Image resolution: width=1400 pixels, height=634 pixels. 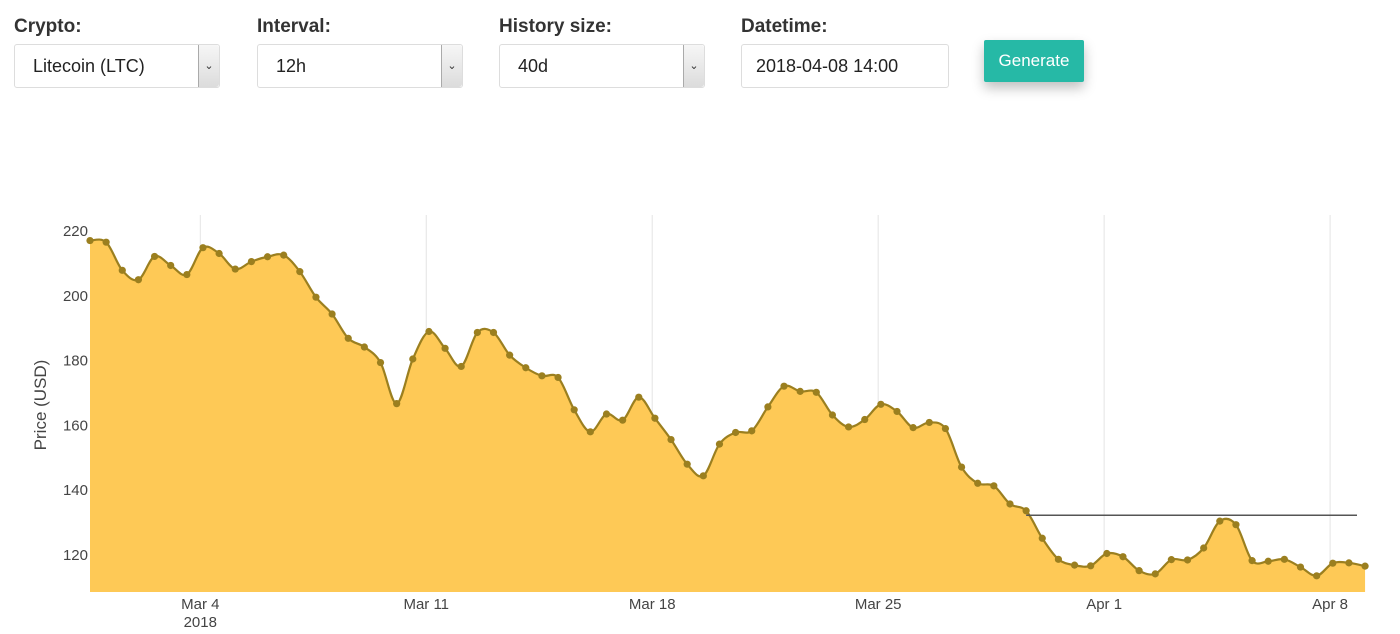 I want to click on crypto-select-value: Litecoin (LTC), so click(x=89, y=66).